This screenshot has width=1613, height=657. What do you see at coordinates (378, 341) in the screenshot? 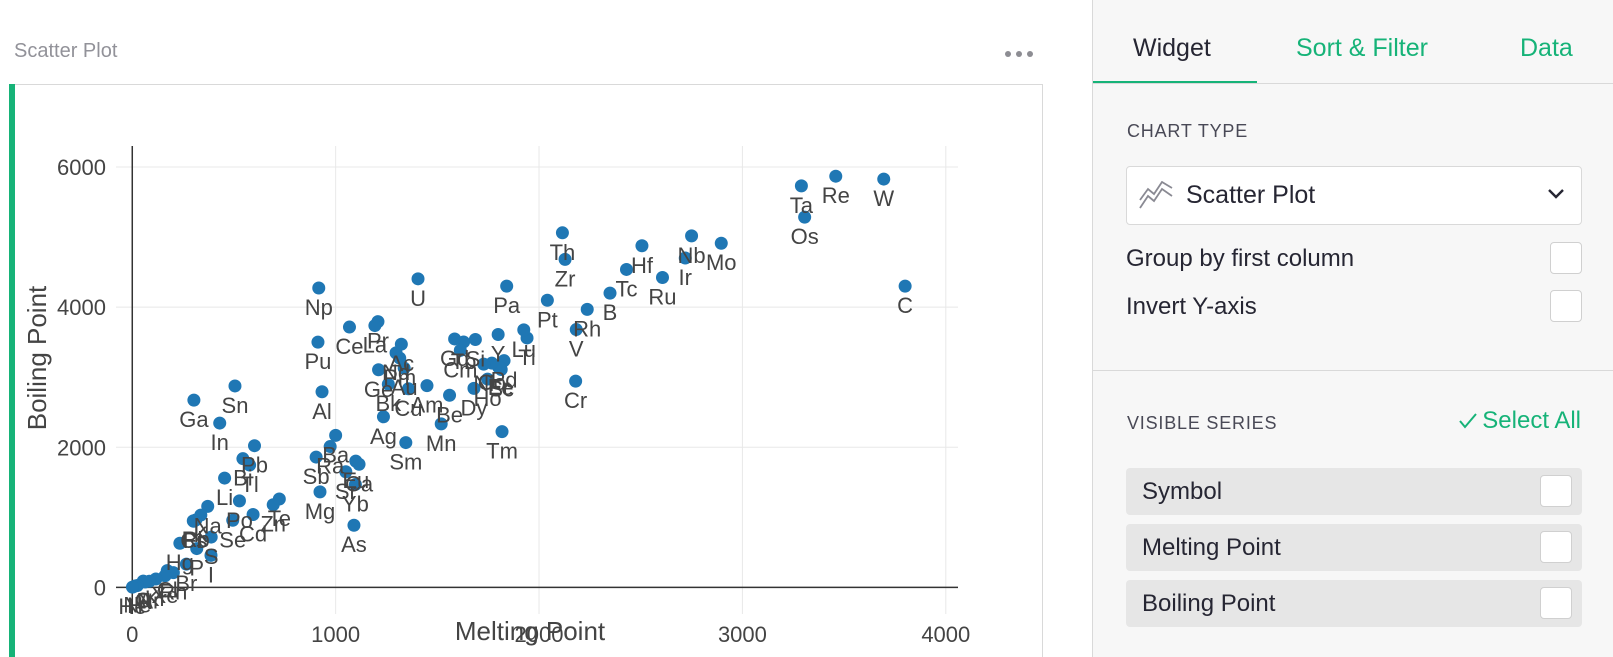
I see `point-label: Pr` at bounding box center [378, 341].